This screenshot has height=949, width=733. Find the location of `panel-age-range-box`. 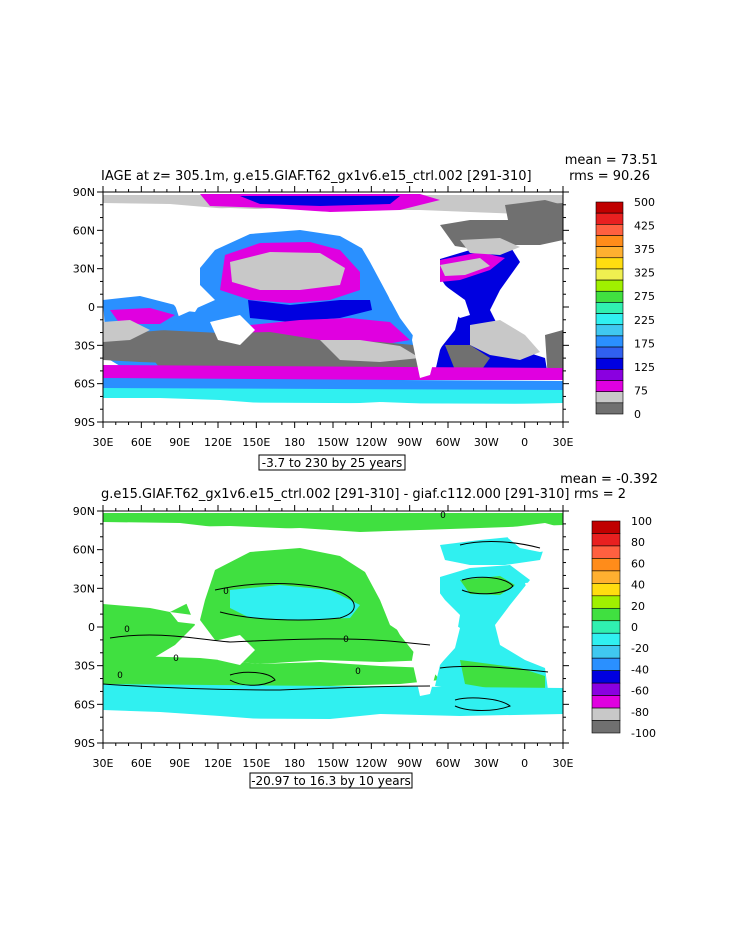

panel-age-range-box is located at coordinates (332, 462).